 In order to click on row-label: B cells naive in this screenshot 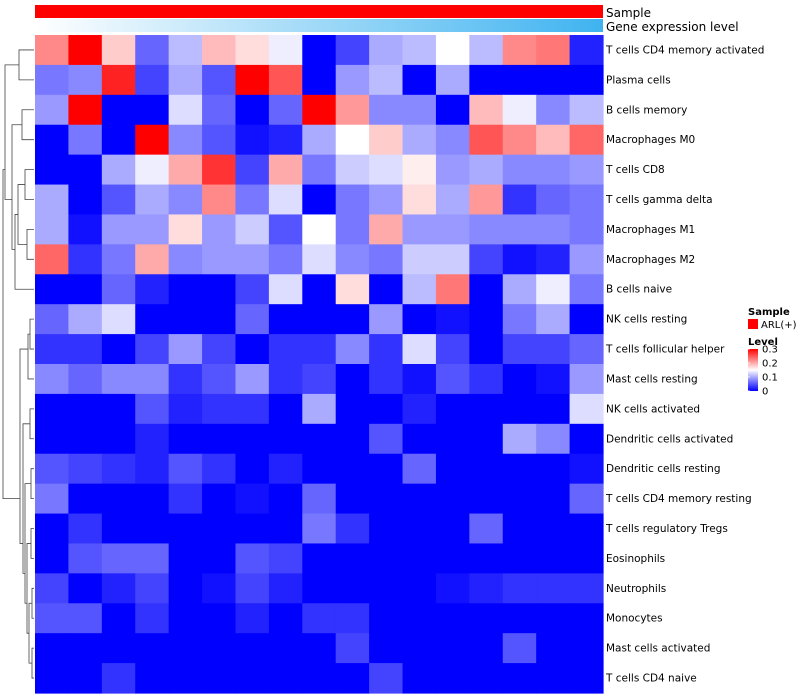, I will do `click(639, 290)`.